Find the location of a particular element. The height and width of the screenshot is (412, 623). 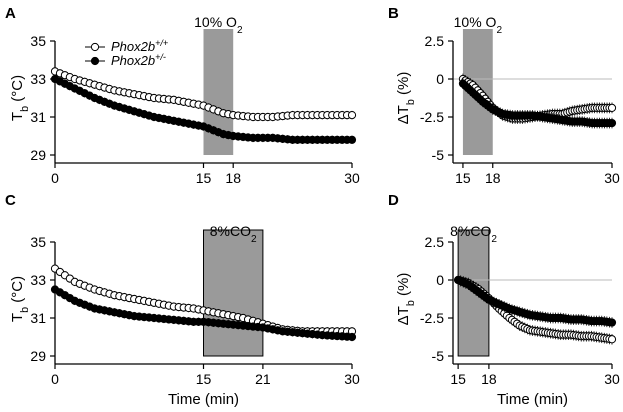

panel-letter: B is located at coordinates (393, 13).